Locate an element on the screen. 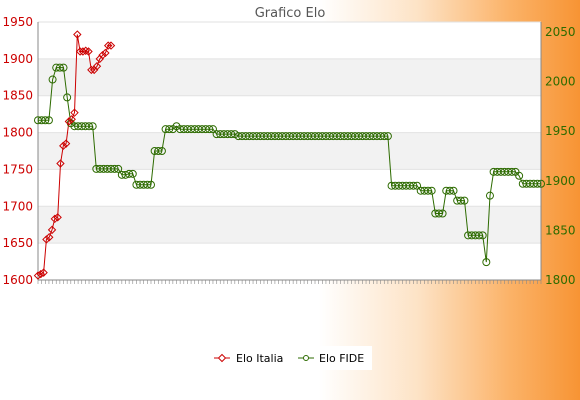 The height and width of the screenshot is (400, 580). legend-marker-elo-italia is located at coordinates (222, 358).